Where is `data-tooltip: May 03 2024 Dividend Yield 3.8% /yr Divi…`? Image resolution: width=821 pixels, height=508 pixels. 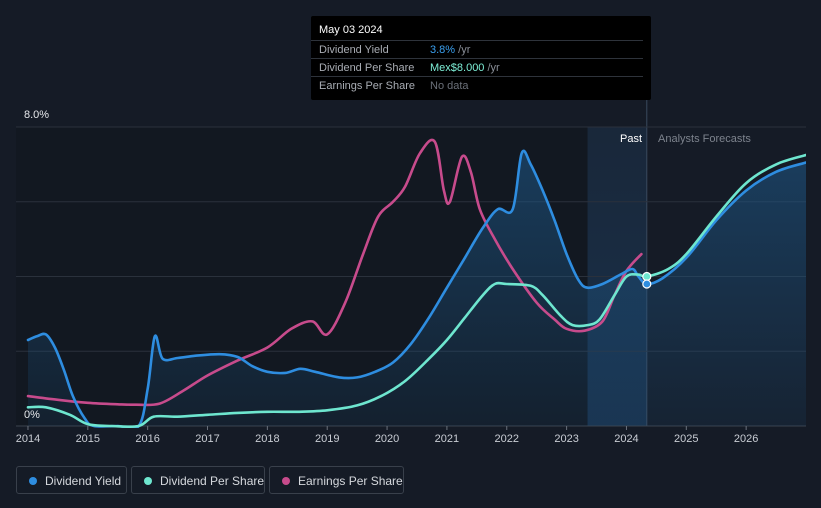 data-tooltip: May 03 2024 Dividend Yield 3.8% /yr Divi… is located at coordinates (481, 58).